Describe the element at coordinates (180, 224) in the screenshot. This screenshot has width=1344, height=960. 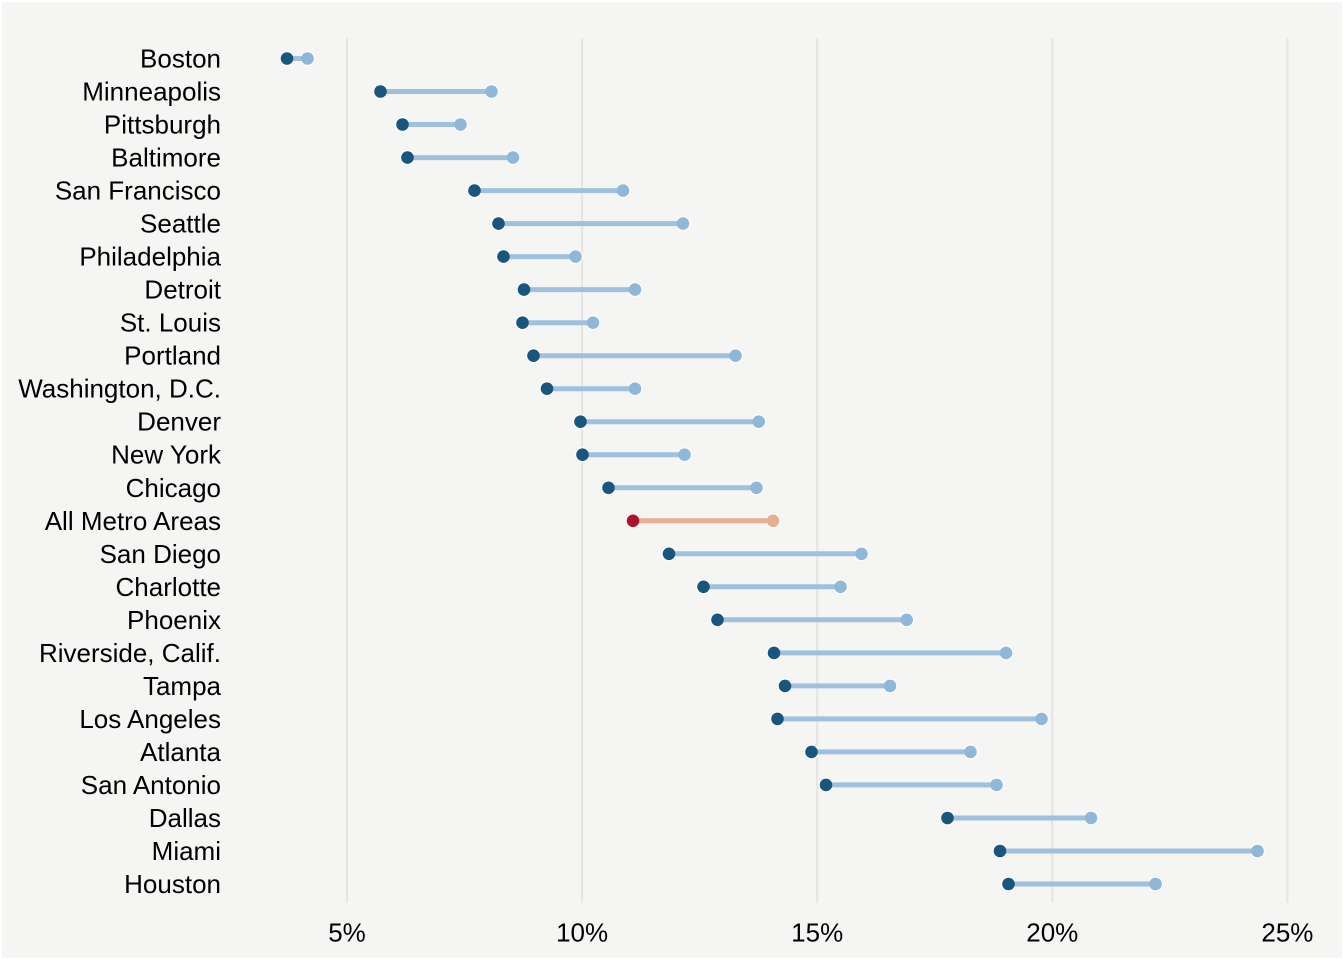
I see `svg-text: Seattle` at that location.